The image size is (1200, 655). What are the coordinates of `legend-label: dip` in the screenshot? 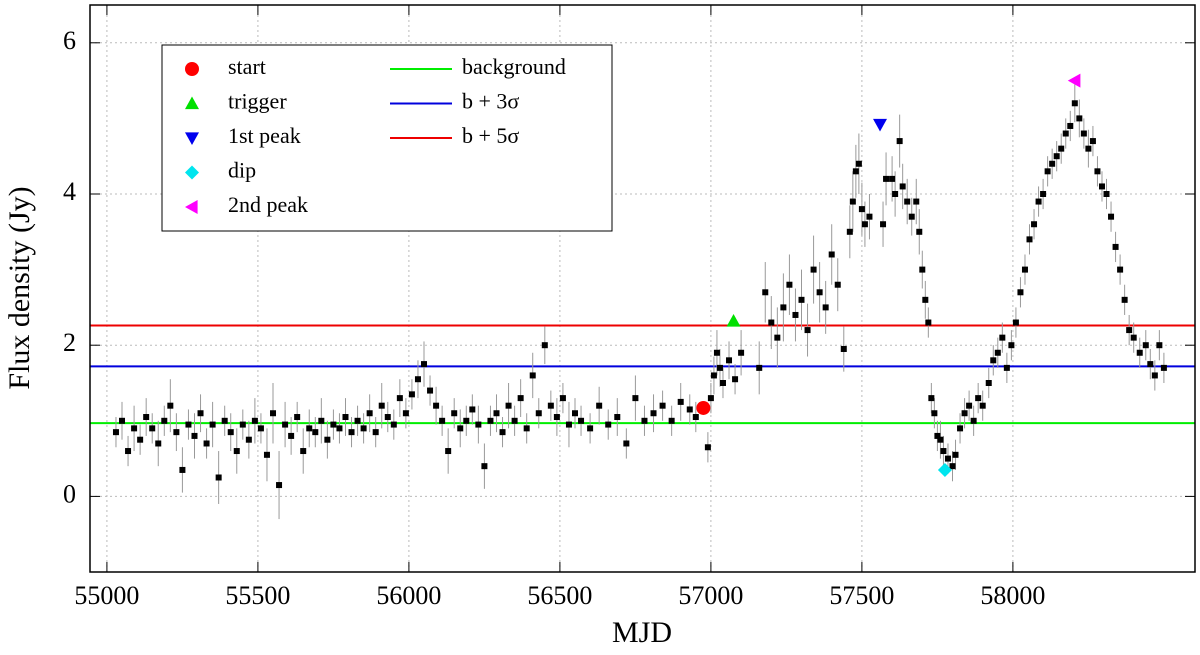 It's located at (242, 170).